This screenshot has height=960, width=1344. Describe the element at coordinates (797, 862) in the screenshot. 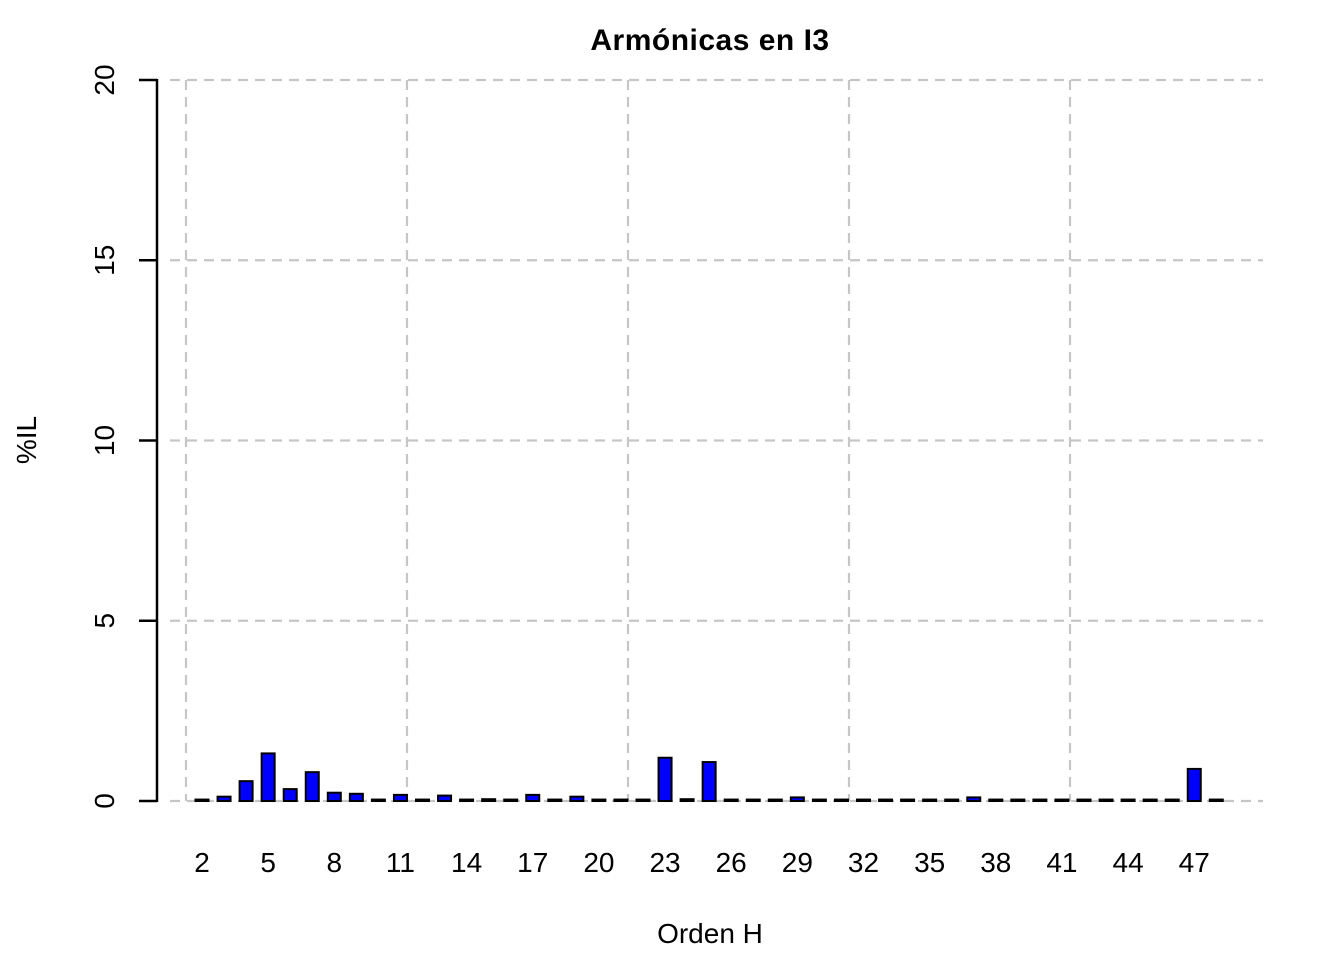

I see `x-tick-label: 29` at that location.